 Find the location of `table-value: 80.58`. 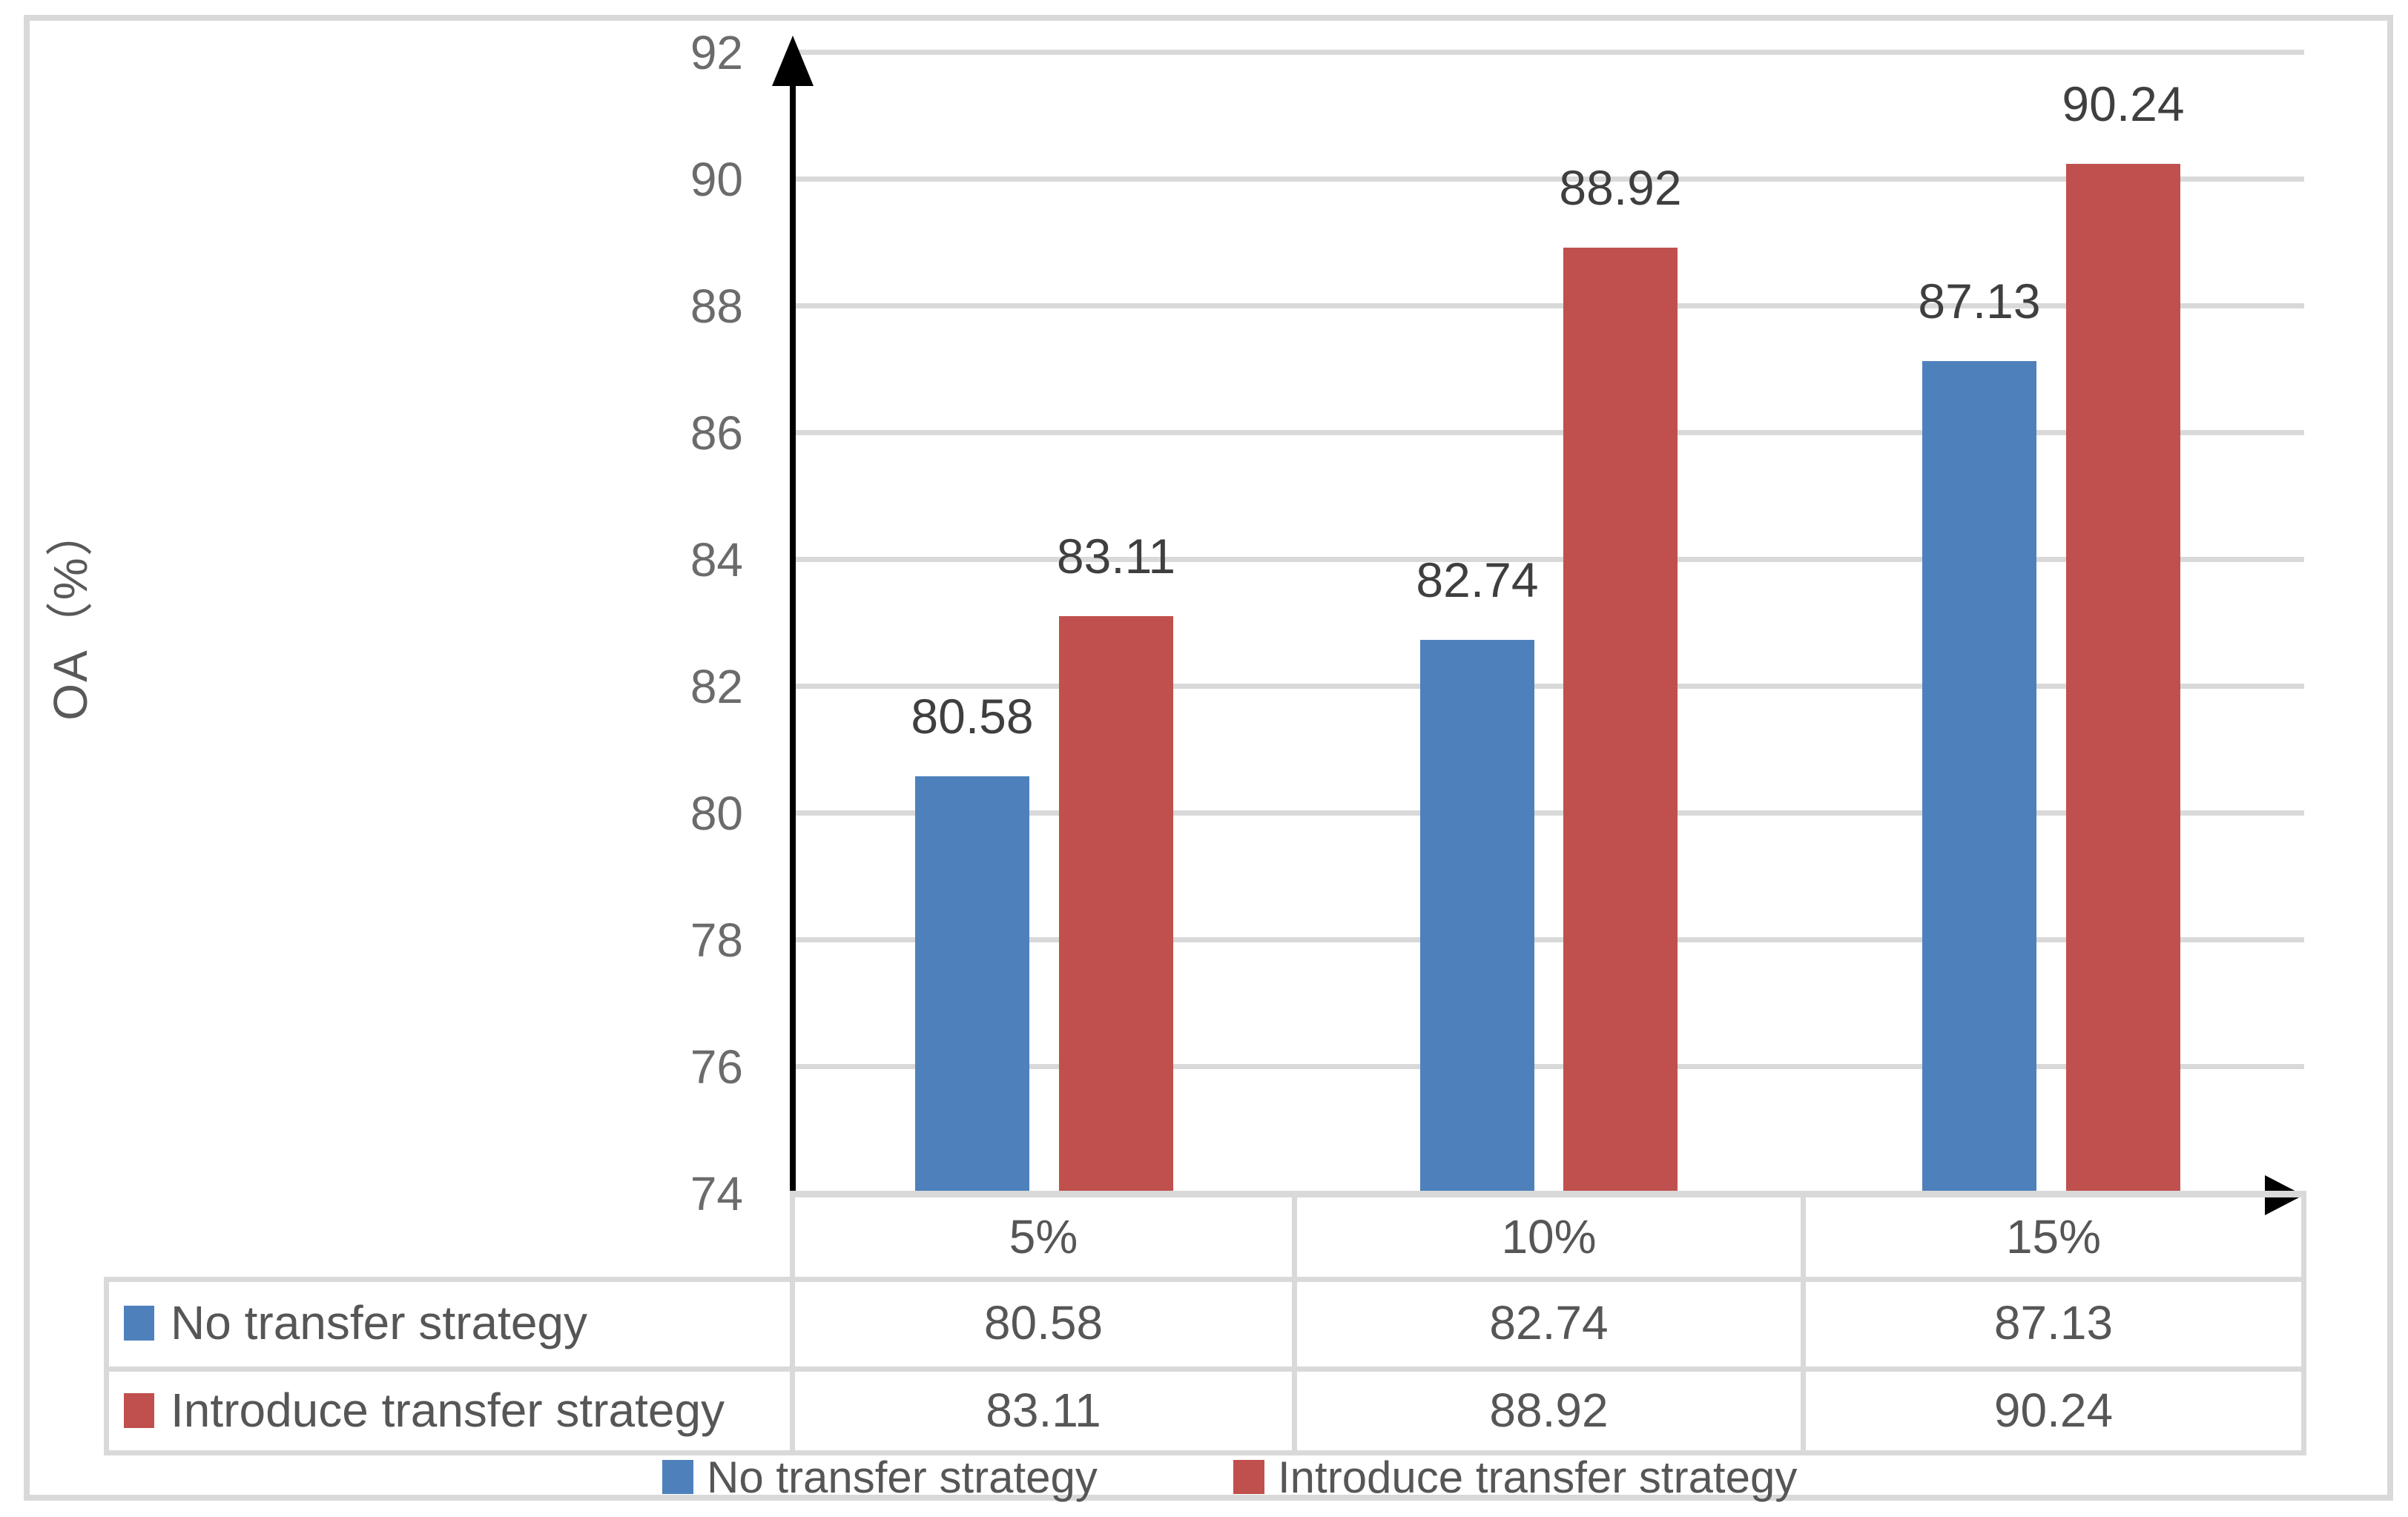

table-value: 80.58 is located at coordinates (1043, 1322).